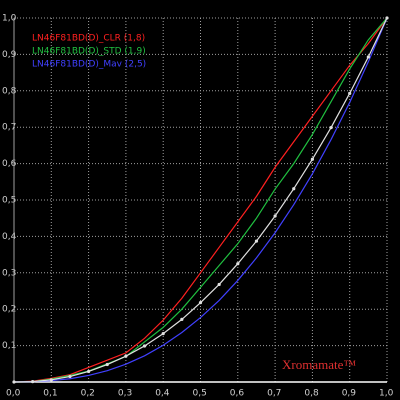 Image resolution: width=400 pixels, height=400 pixels. What do you see at coordinates (386, 394) in the screenshot?
I see `x-tick-label: 1,0` at bounding box center [386, 394].